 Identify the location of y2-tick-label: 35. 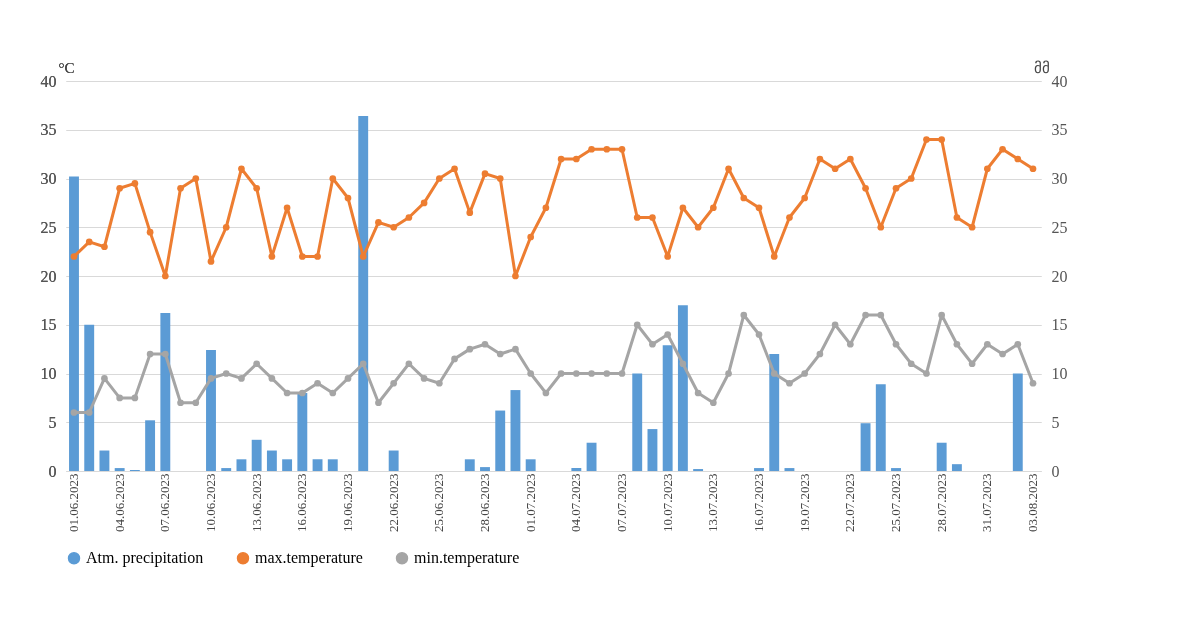
(1059, 130).